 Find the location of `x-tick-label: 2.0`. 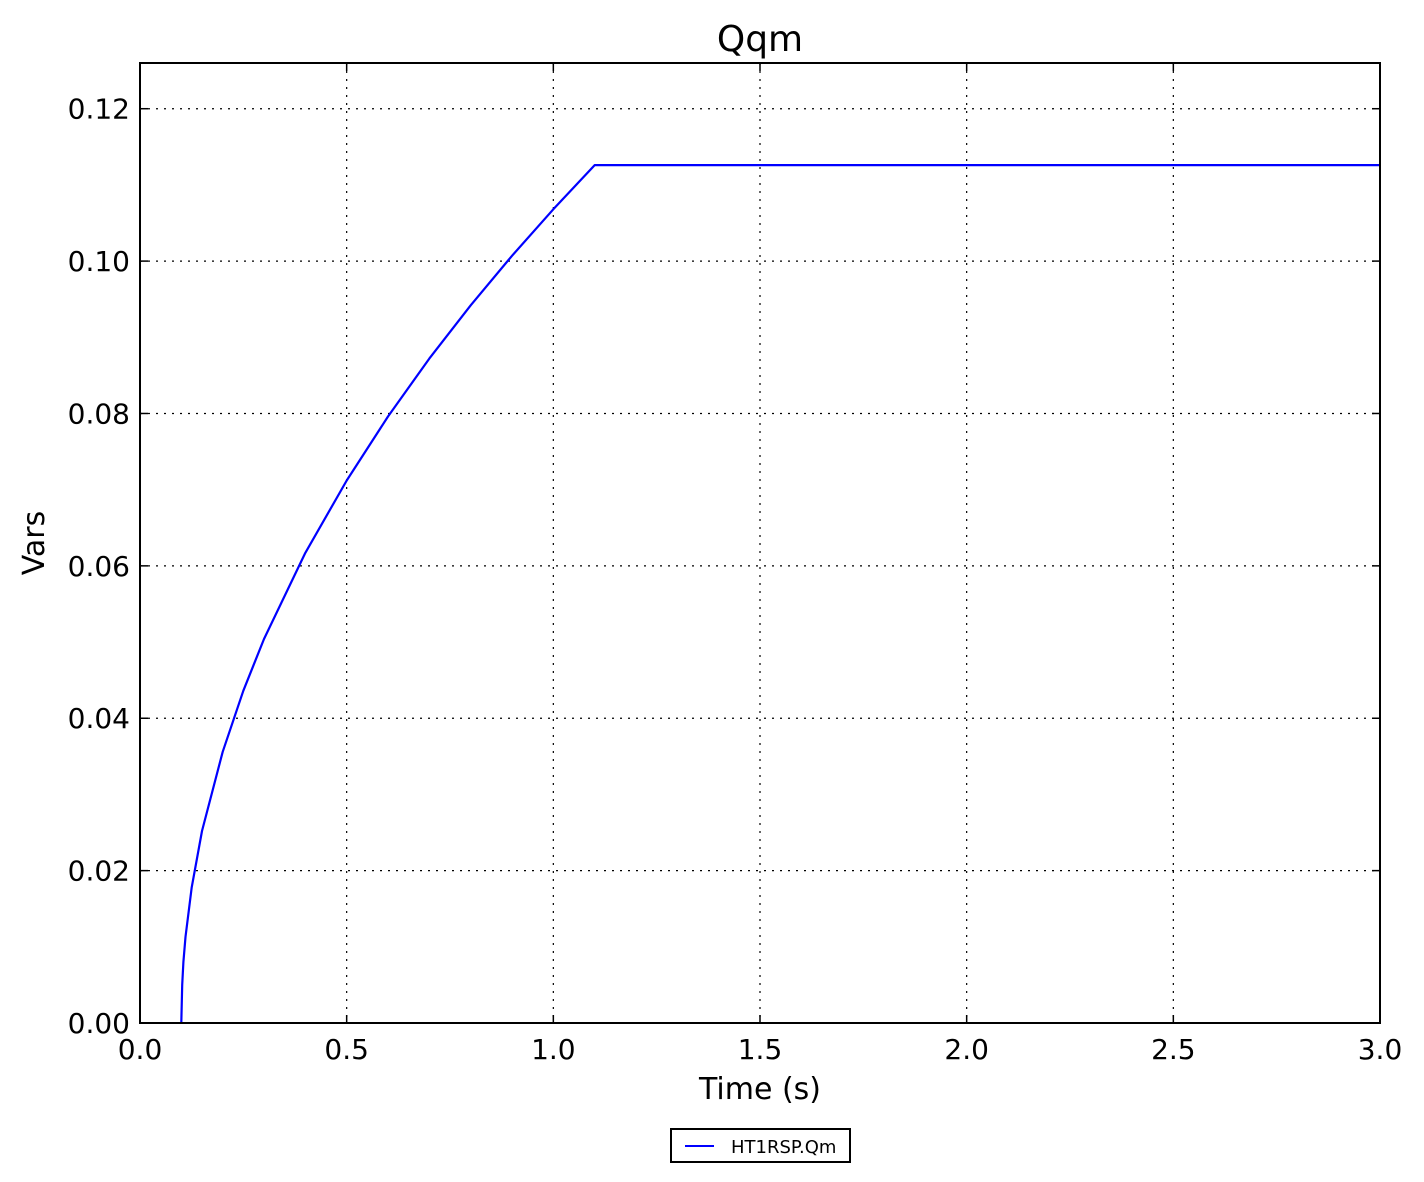

x-tick-label: 2.0 is located at coordinates (966, 1049).